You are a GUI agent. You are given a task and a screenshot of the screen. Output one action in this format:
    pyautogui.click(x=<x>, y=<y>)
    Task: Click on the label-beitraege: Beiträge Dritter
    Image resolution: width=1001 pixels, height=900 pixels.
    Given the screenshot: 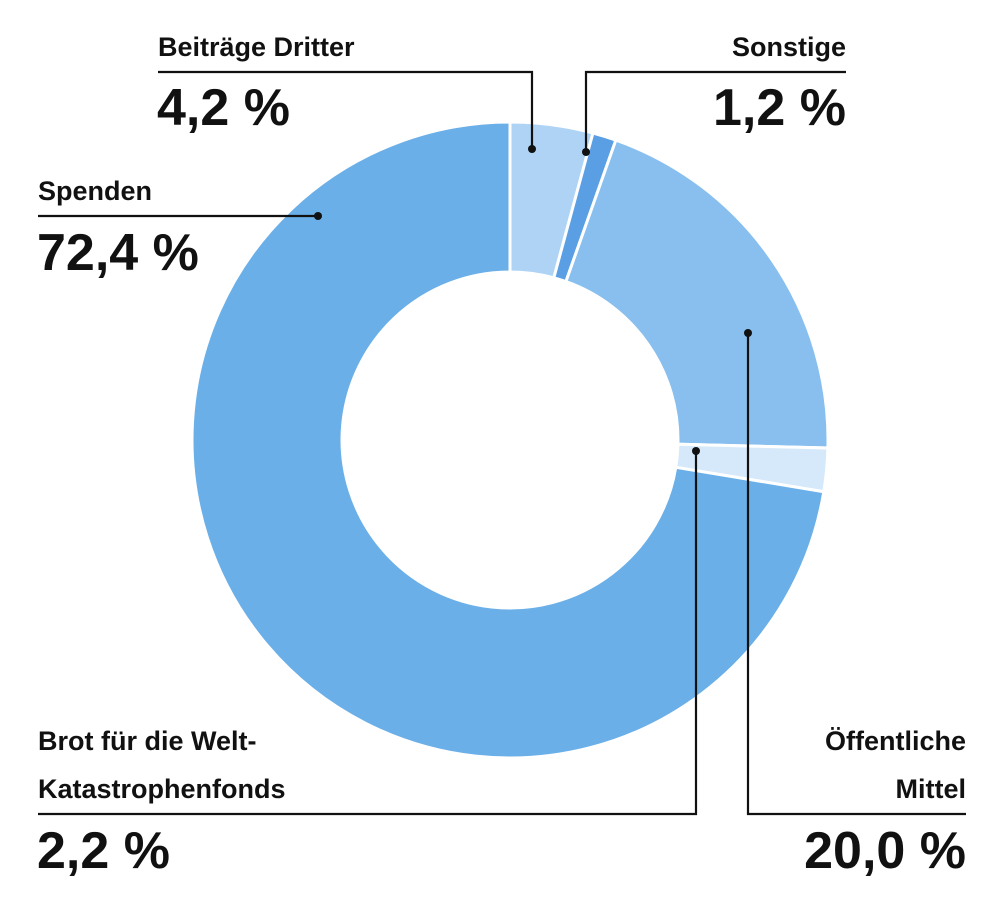 What is the action you would take?
    pyautogui.click(x=256, y=47)
    